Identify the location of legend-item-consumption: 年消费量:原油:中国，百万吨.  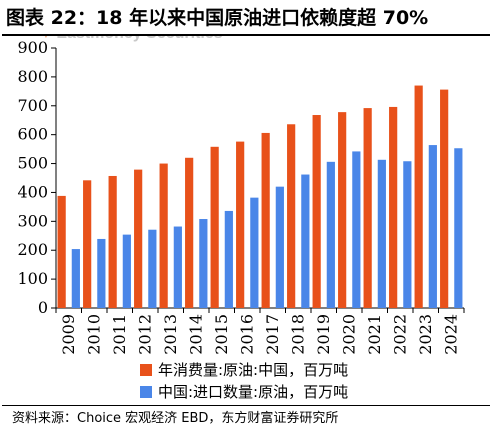
(310, 370).